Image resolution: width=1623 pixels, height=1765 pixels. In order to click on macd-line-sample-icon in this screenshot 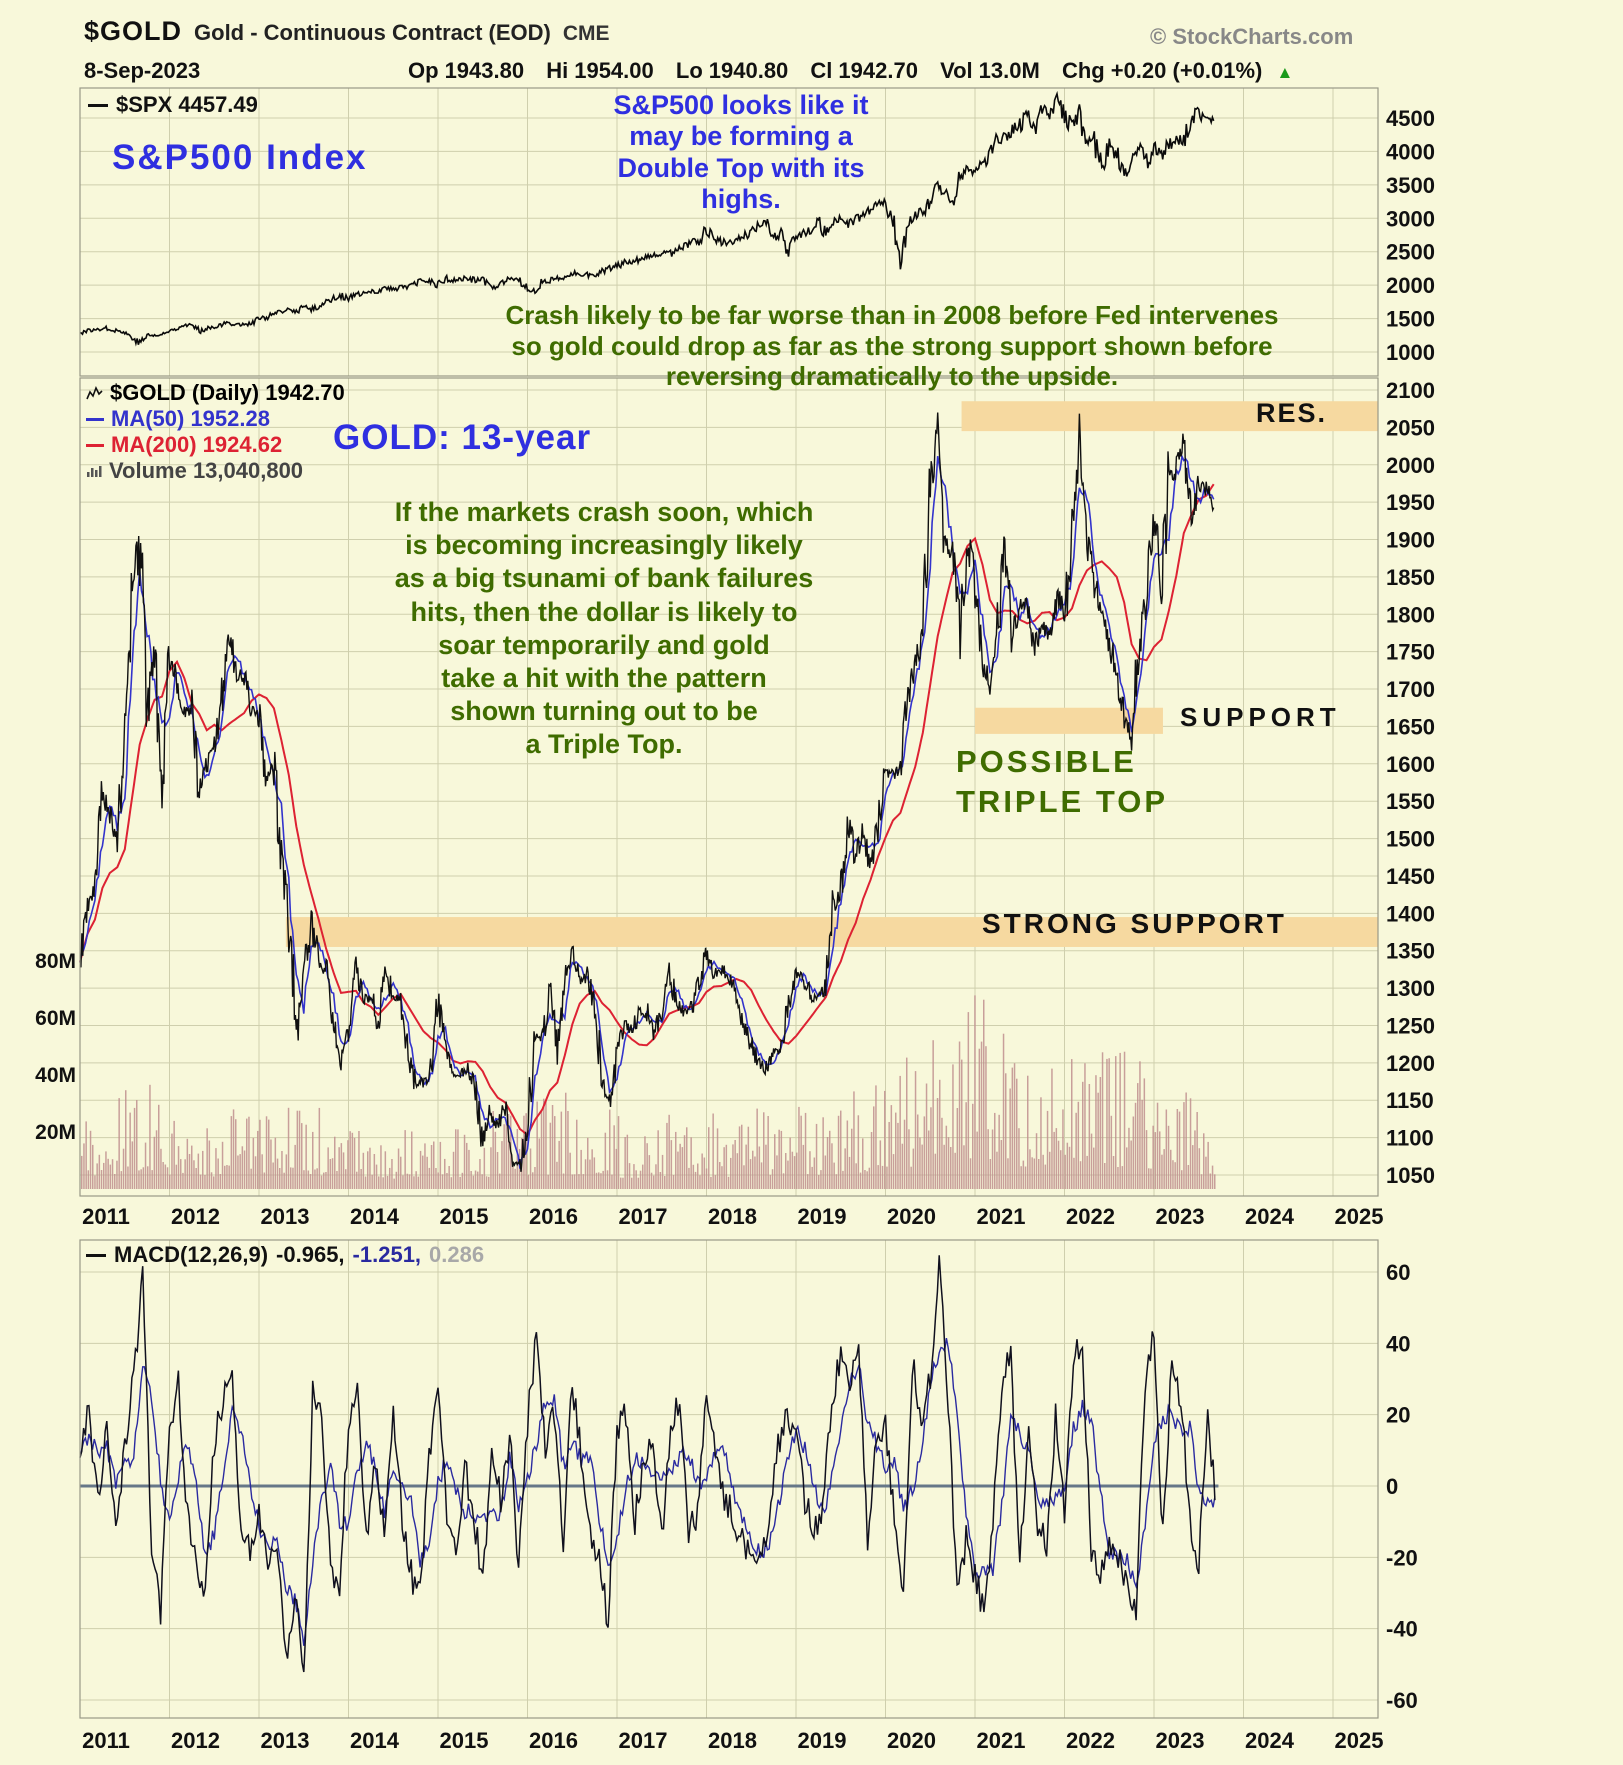, I will do `click(96, 1255)`.